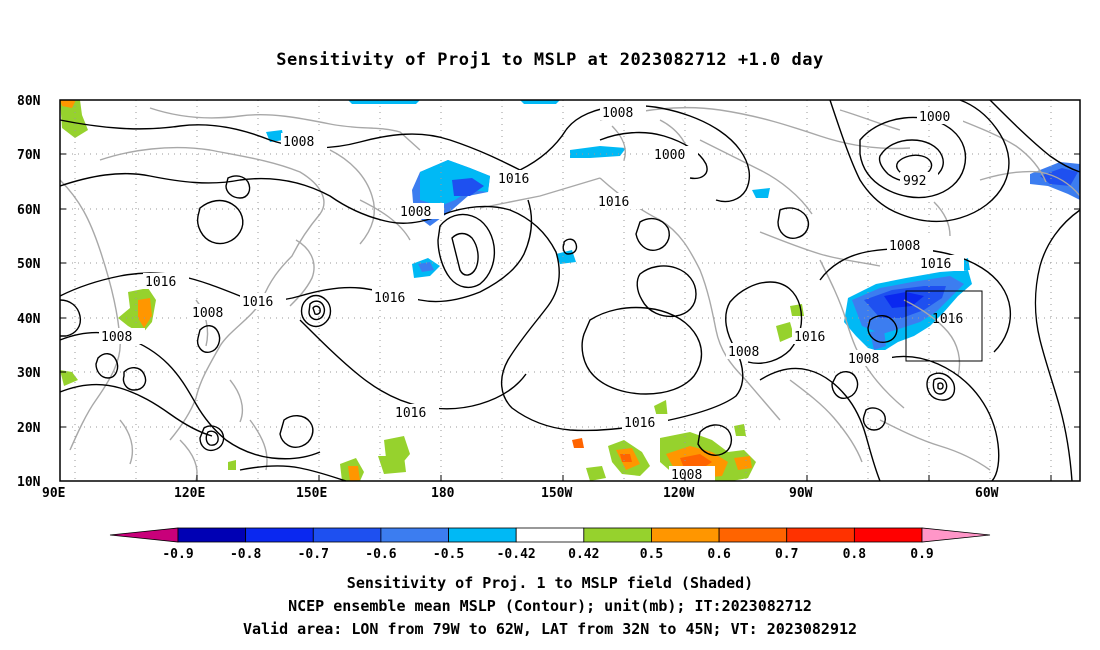 Image resolution: width=1100 pixels, height=650 pixels. I want to click on contour-label-1008-h: 1008, so click(863, 359).